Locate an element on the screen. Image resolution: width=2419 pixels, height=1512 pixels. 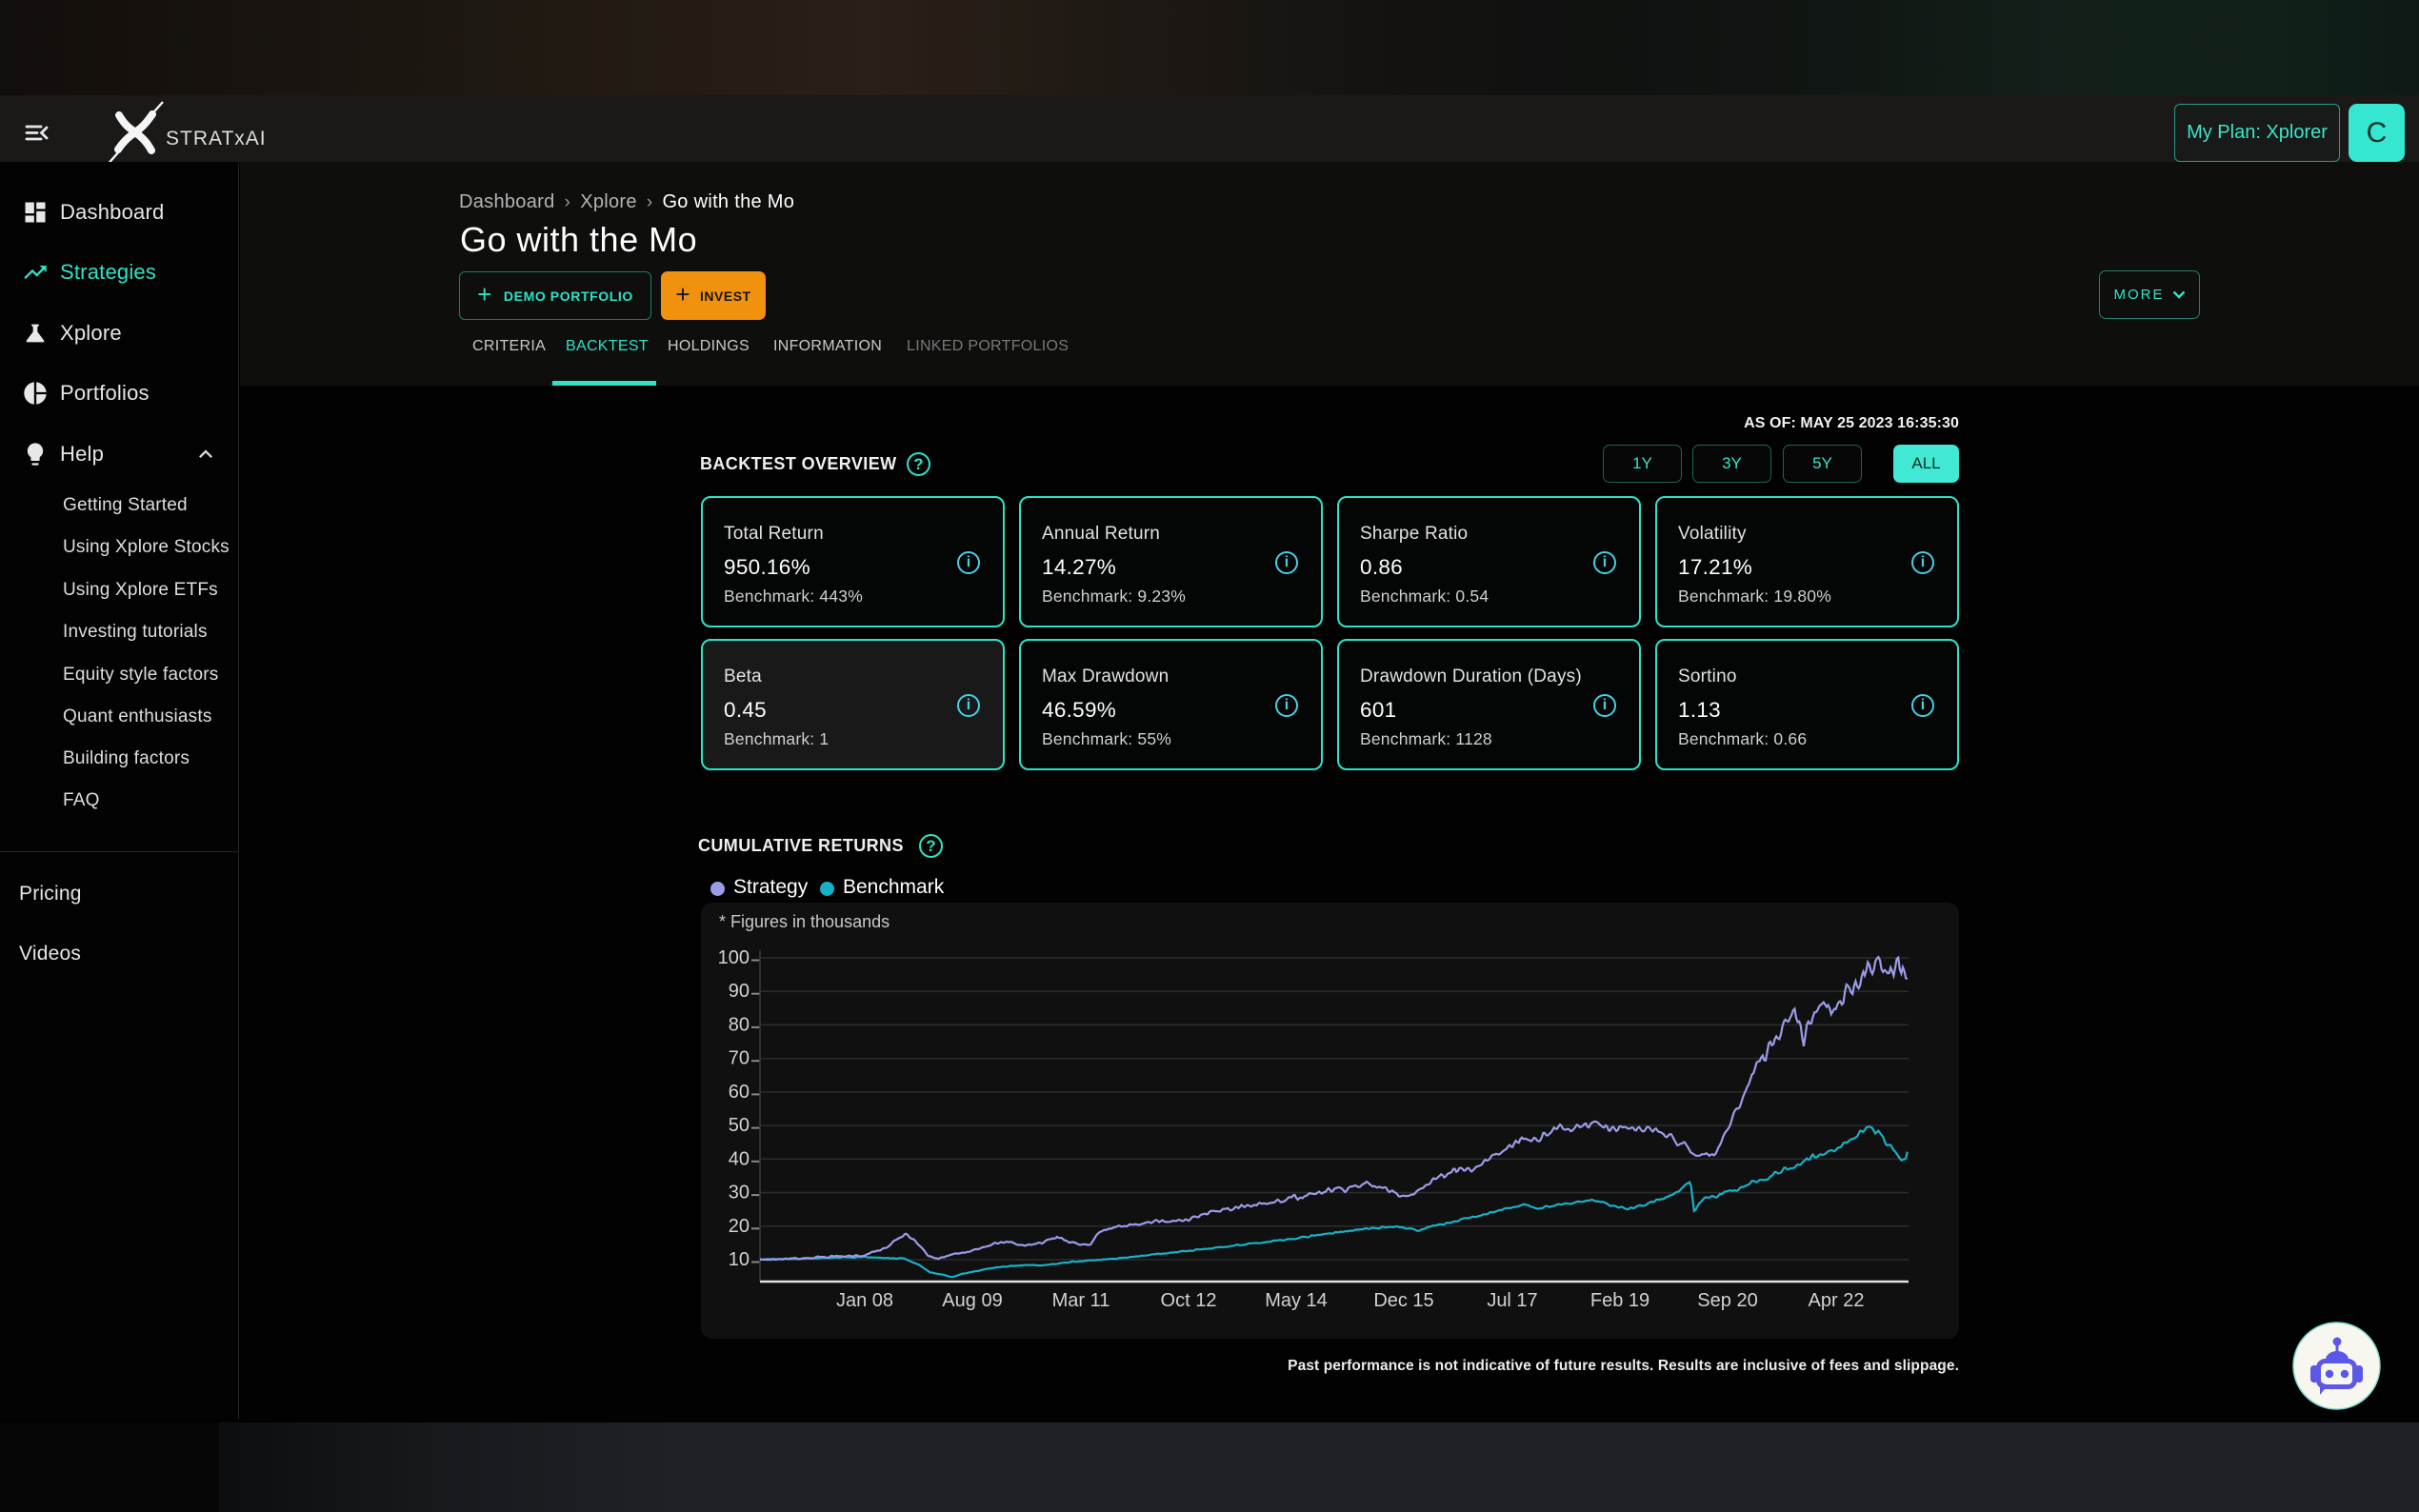
svg-text: May 14 is located at coordinates (1296, 1300).